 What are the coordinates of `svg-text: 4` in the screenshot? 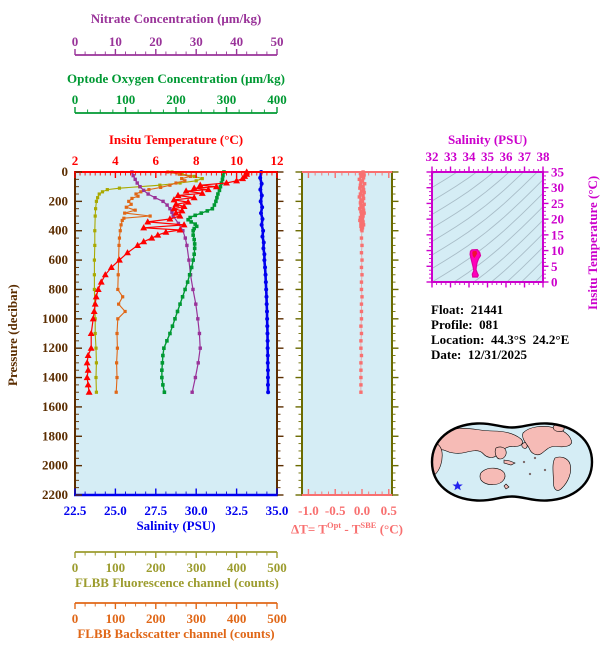 It's located at (115, 160).